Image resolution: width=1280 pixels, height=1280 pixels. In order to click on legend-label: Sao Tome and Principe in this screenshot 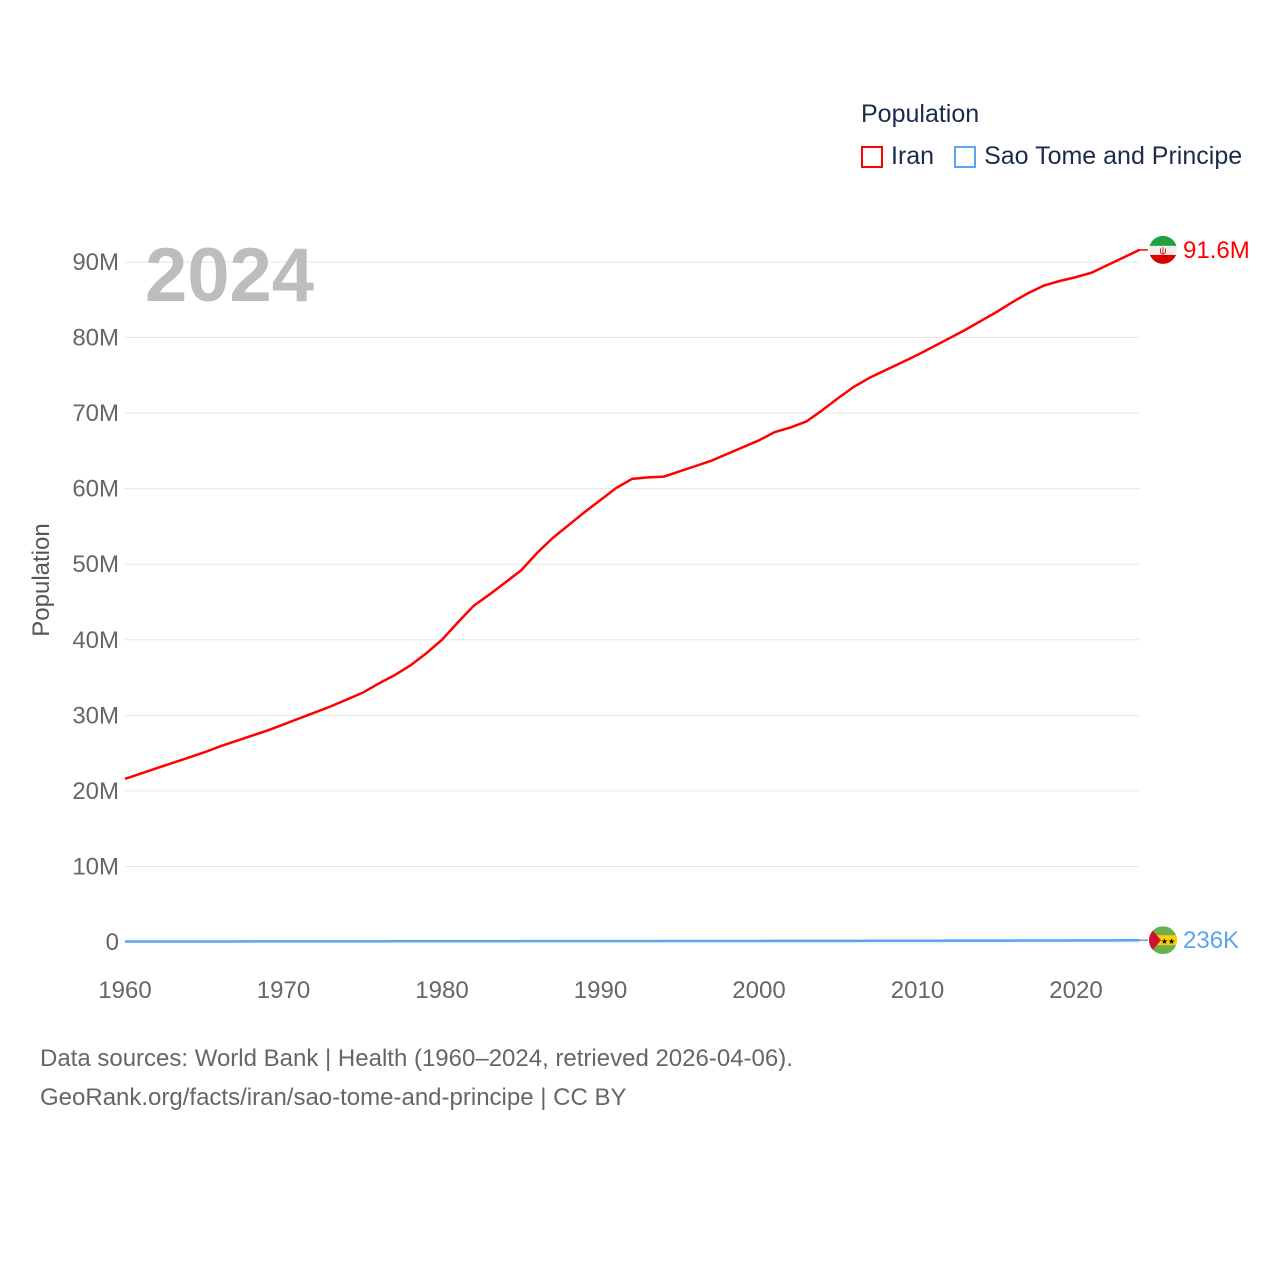, I will do `click(1113, 156)`.